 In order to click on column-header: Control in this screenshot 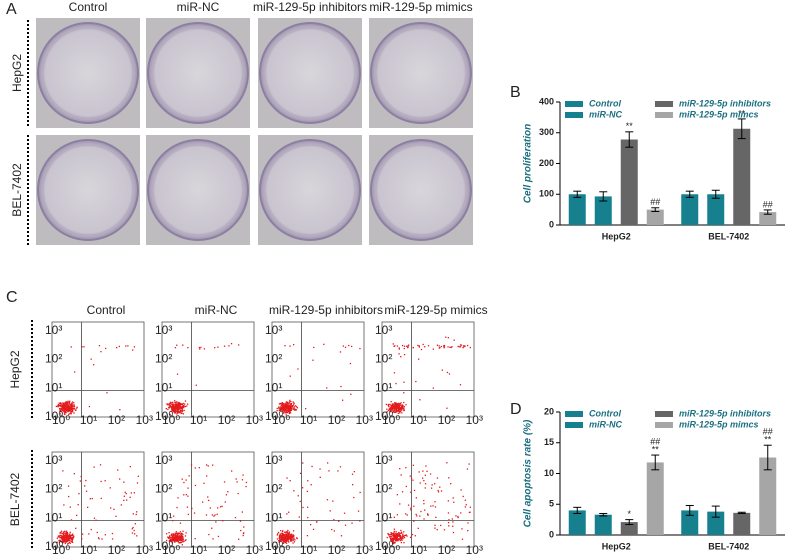, I will do `click(88, 7)`.